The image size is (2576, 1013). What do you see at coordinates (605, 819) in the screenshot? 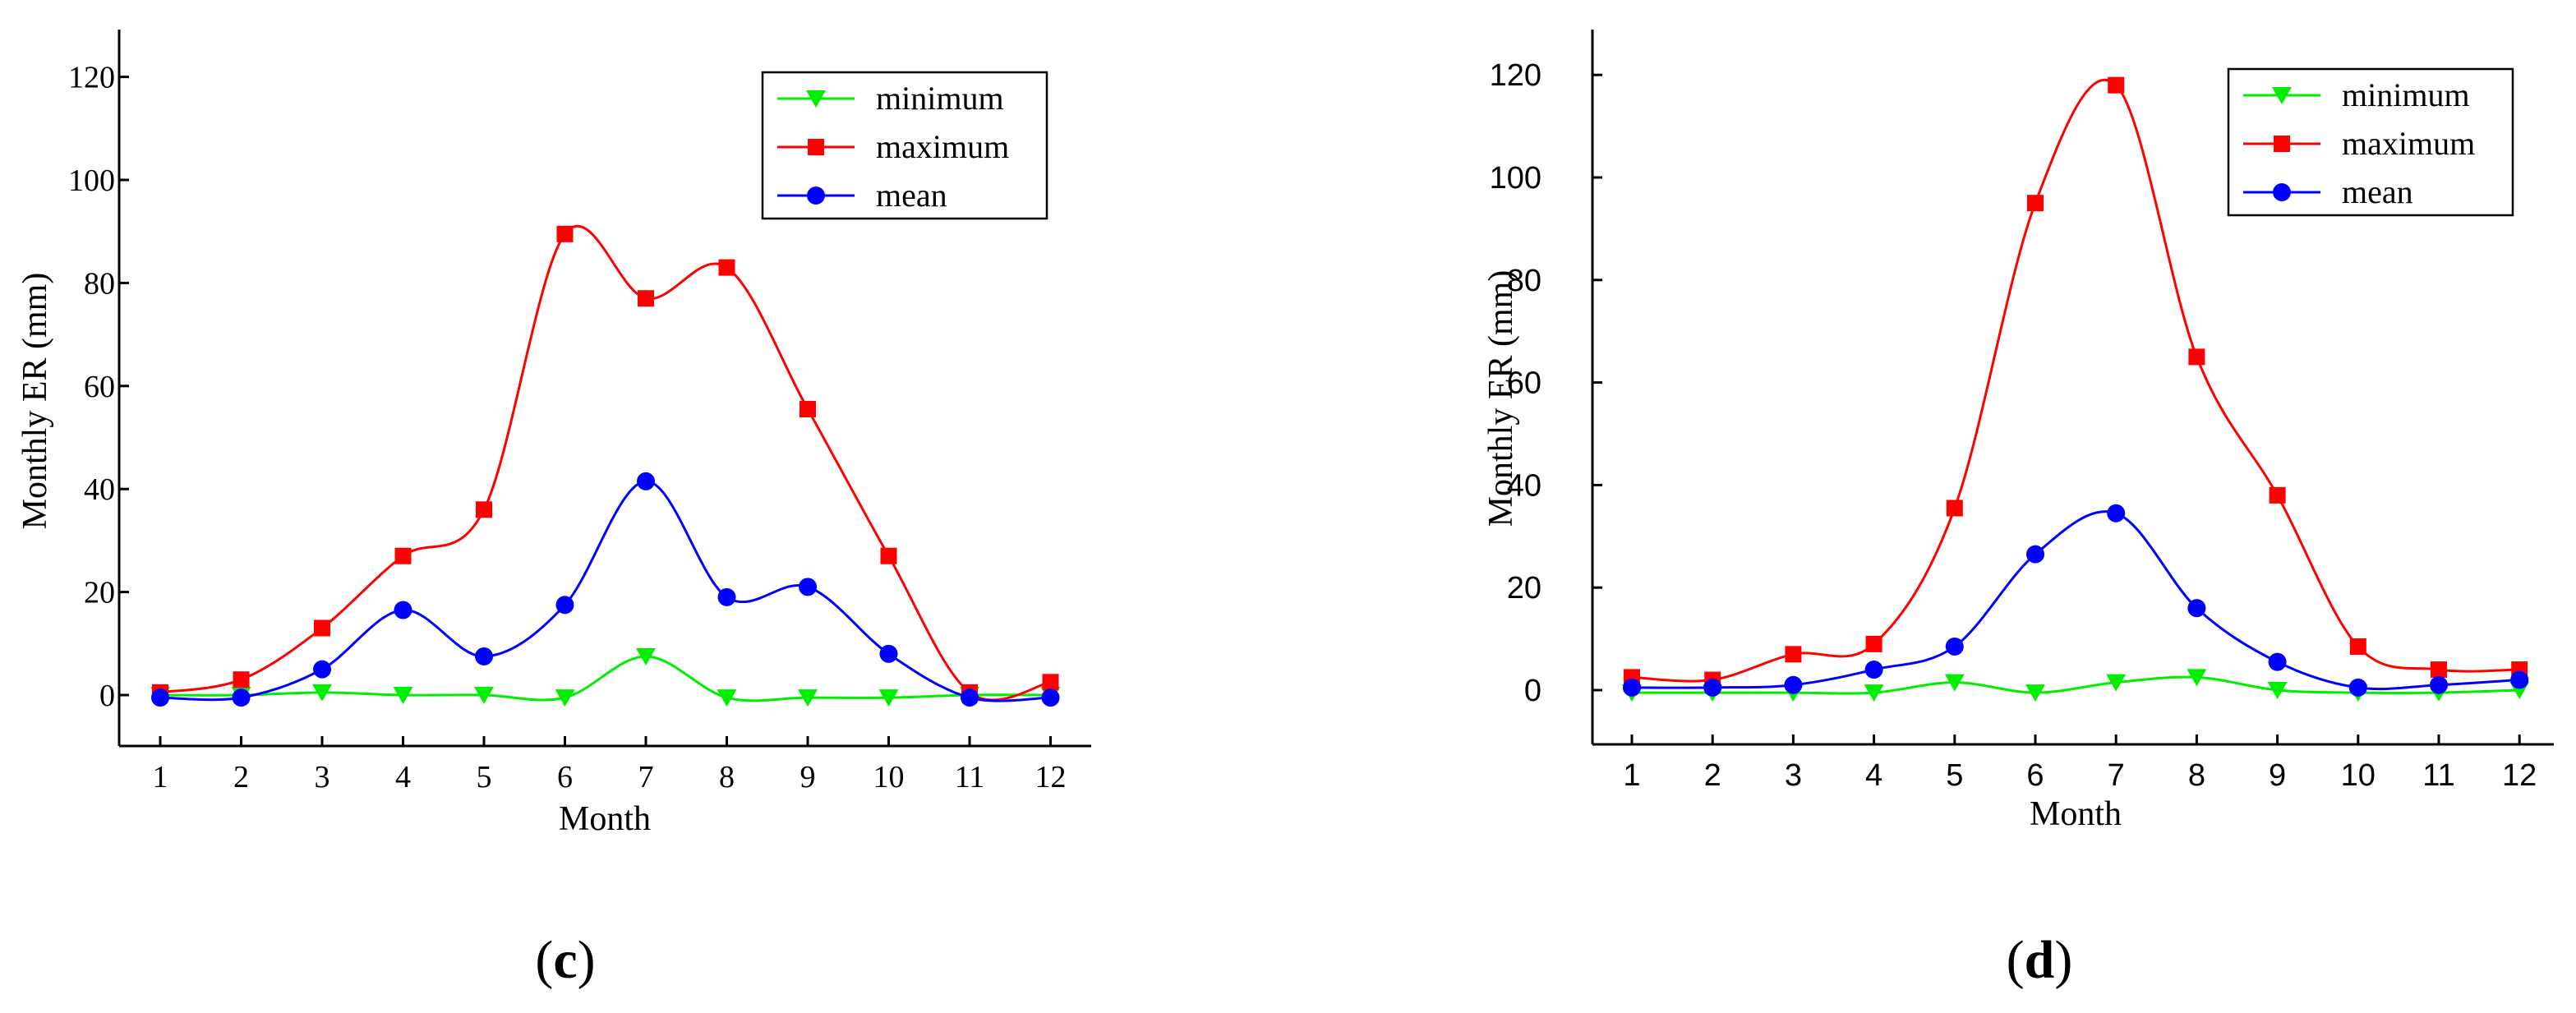
I see `x-axis-label: Month` at bounding box center [605, 819].